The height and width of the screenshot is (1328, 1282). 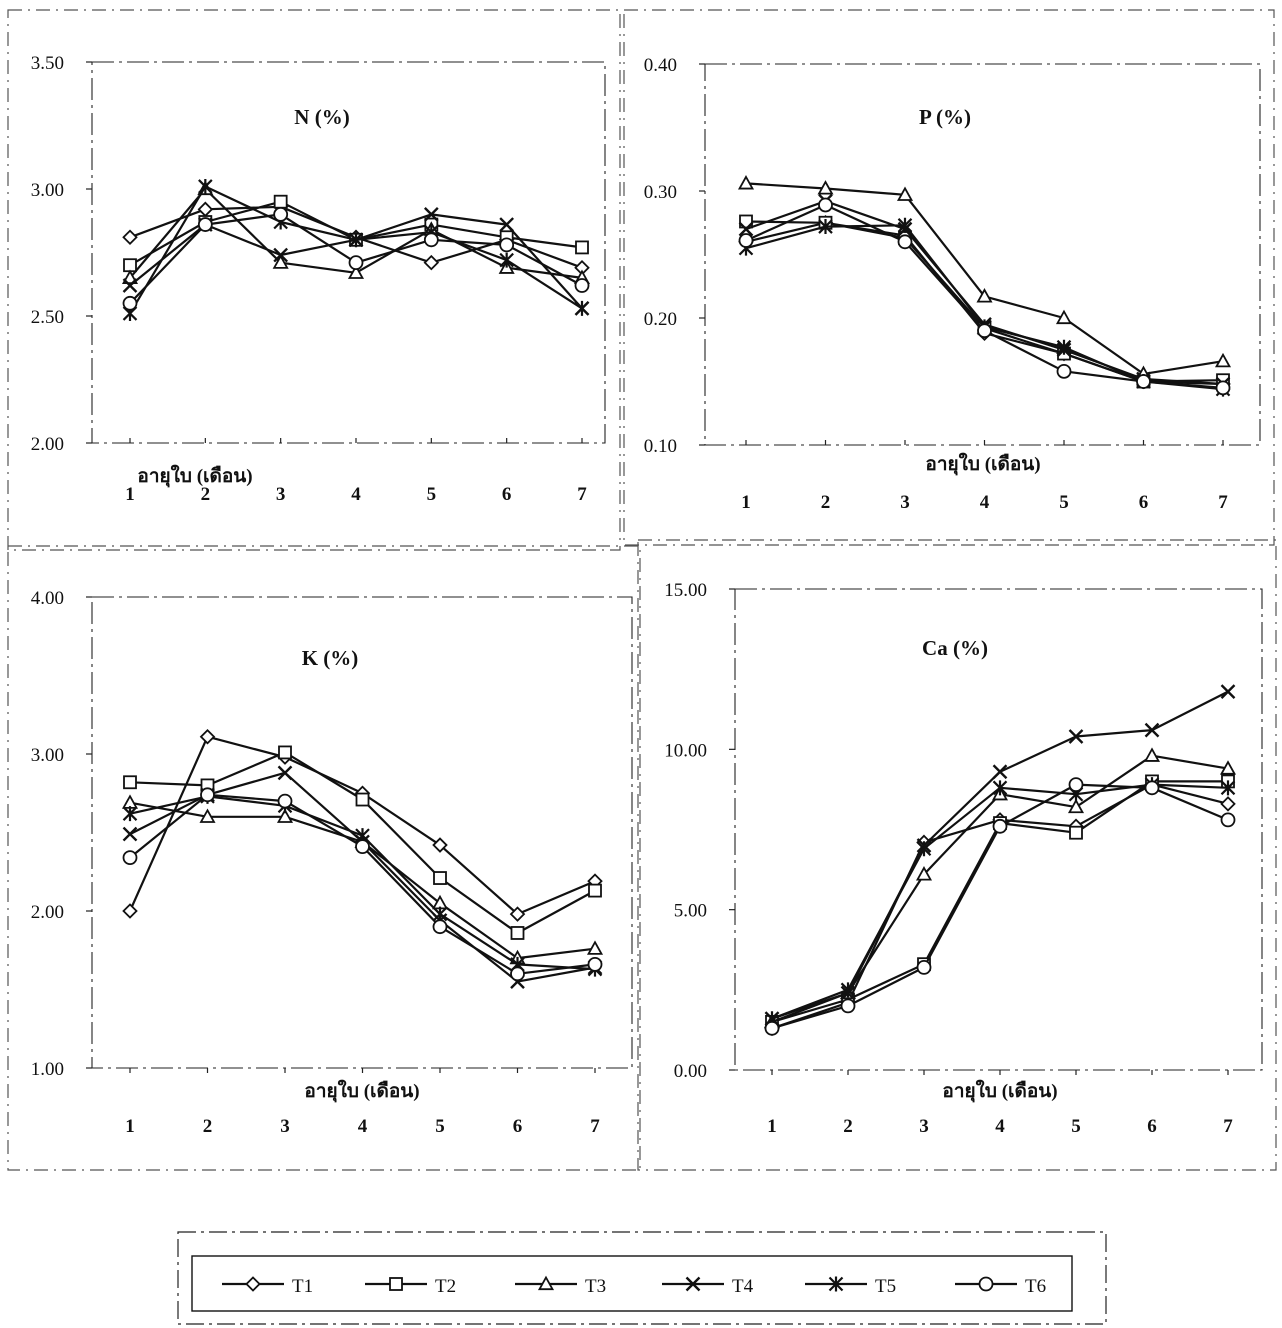 What do you see at coordinates (685, 590) in the screenshot?
I see `y-tick-label: 15.00` at bounding box center [685, 590].